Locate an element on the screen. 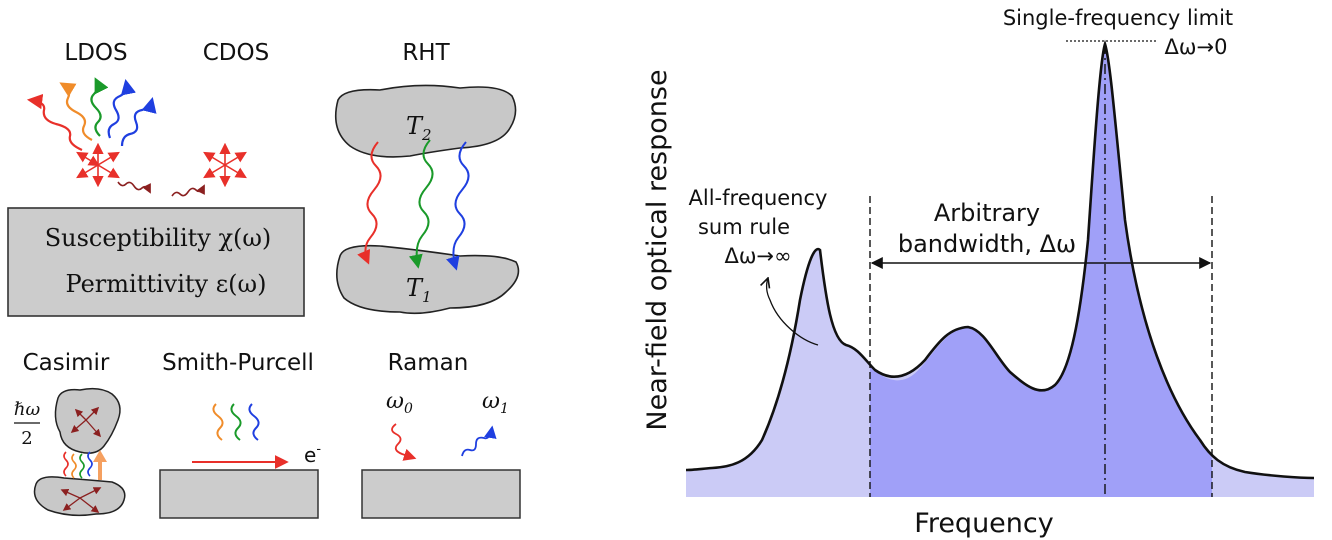 The height and width of the screenshot is (540, 1332). rht-label: RHT is located at coordinates (426, 53).